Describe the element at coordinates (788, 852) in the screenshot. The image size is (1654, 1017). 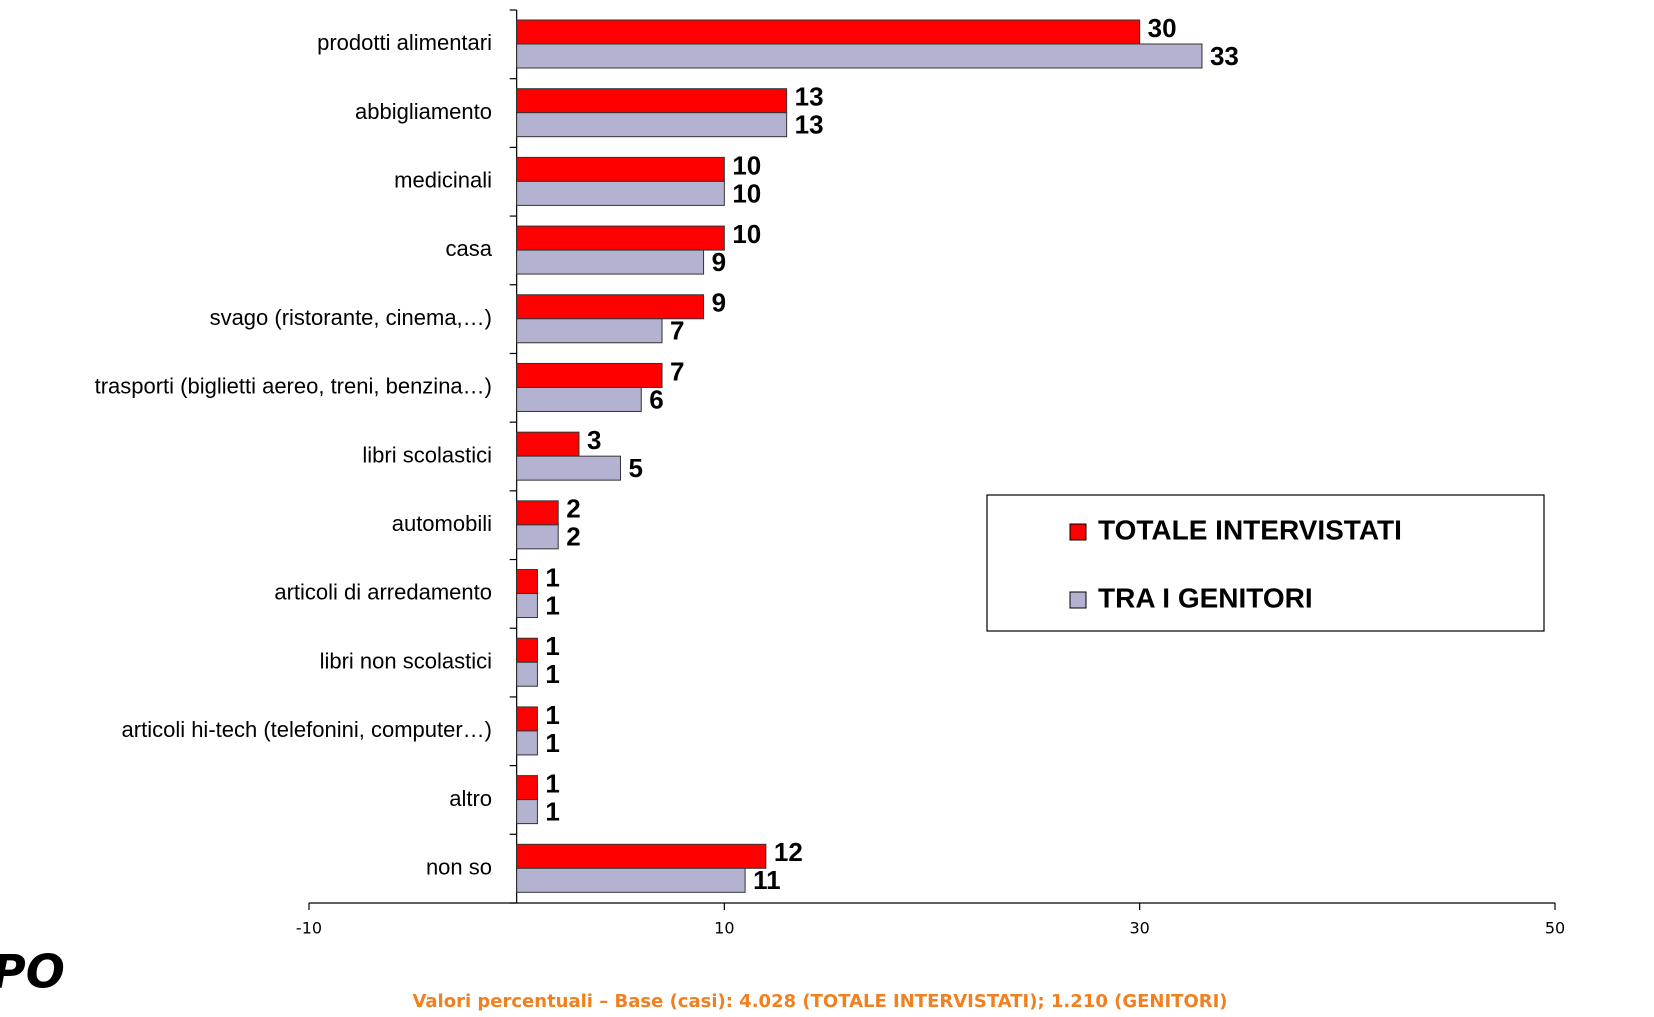
I see `data-label: 12` at that location.